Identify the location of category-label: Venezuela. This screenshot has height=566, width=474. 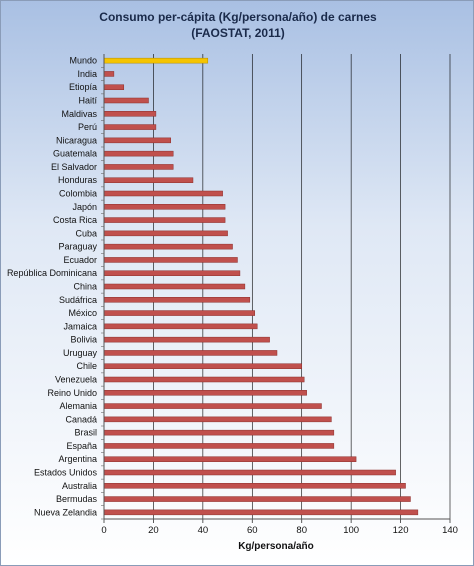
(76, 380).